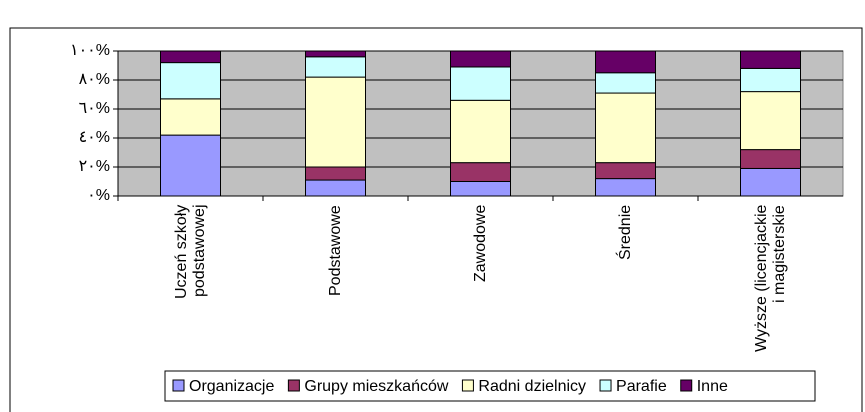  What do you see at coordinates (90, 50) in the screenshot?
I see `y-tick-label: ١٠٠%` at bounding box center [90, 50].